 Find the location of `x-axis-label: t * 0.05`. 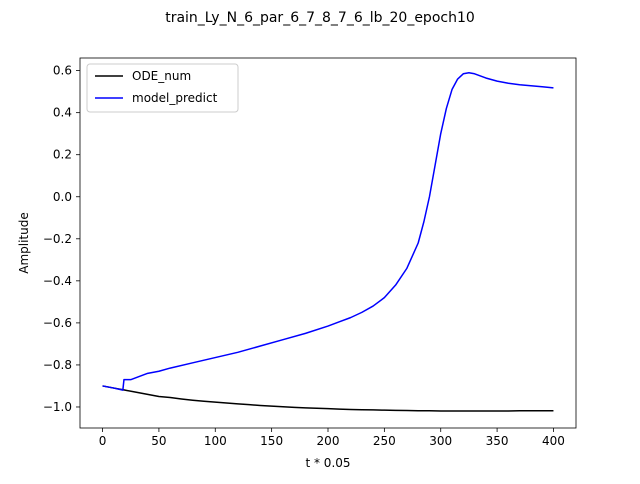

x-axis-label: t * 0.05 is located at coordinates (327, 463).